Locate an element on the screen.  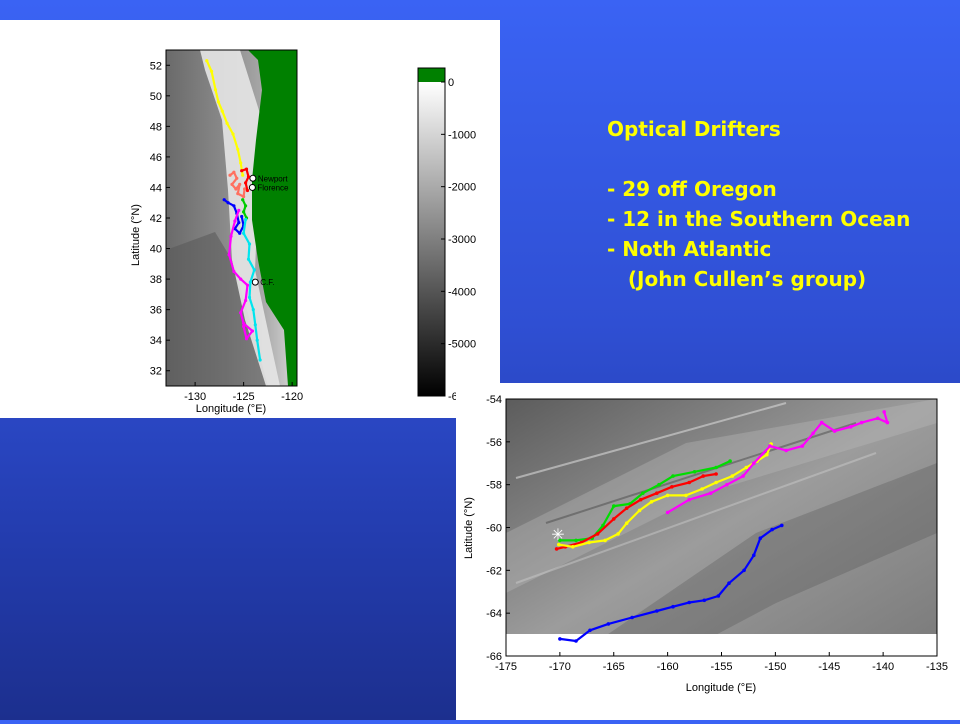
x-tick-label: -170 is located at coordinates (560, 667).